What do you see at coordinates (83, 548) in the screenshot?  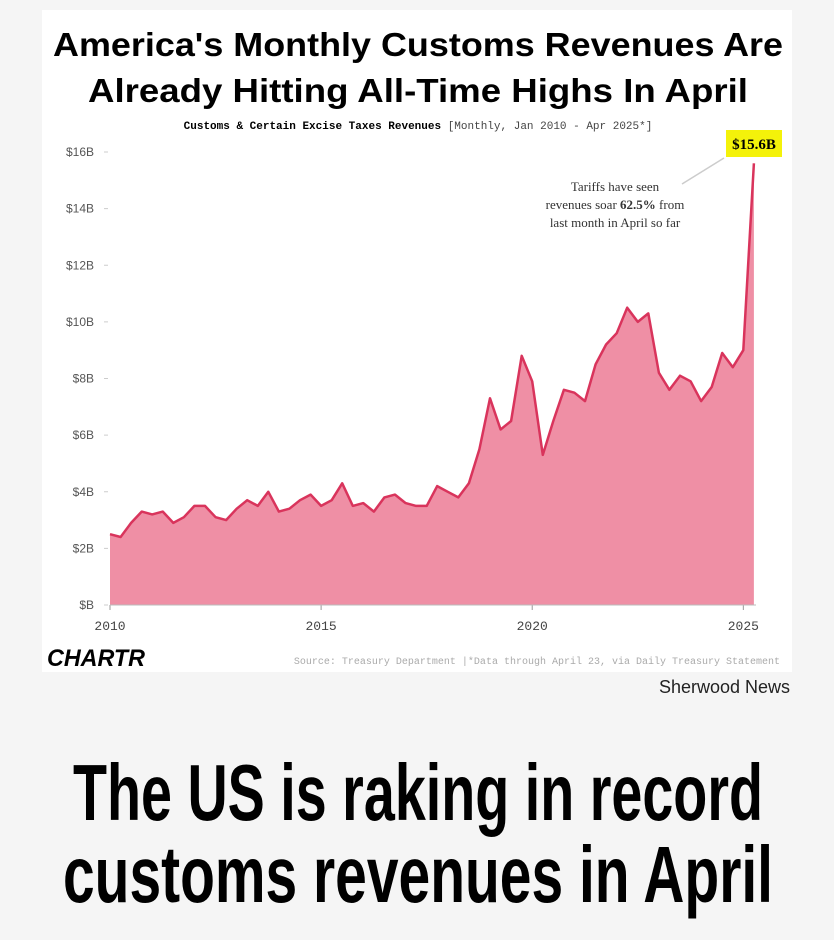 I see `y-tick-label: $2B` at bounding box center [83, 548].